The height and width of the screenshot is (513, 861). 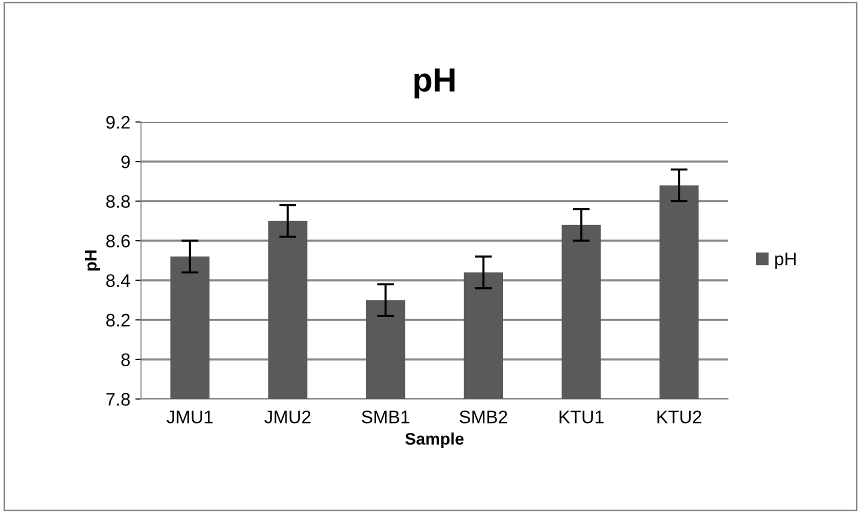 I want to click on x-tick-label: KTU2, so click(x=679, y=417).